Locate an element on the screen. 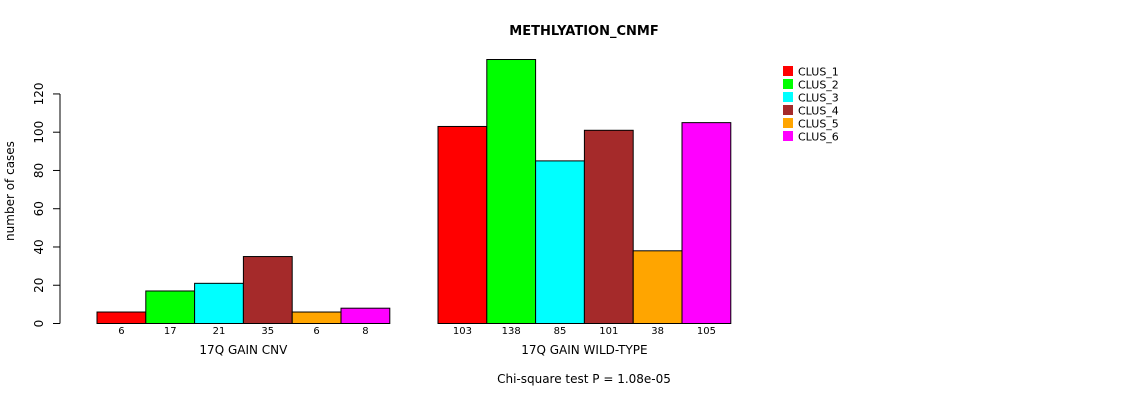 The image size is (1140, 400). bar-value-label: 85 is located at coordinates (560, 331).